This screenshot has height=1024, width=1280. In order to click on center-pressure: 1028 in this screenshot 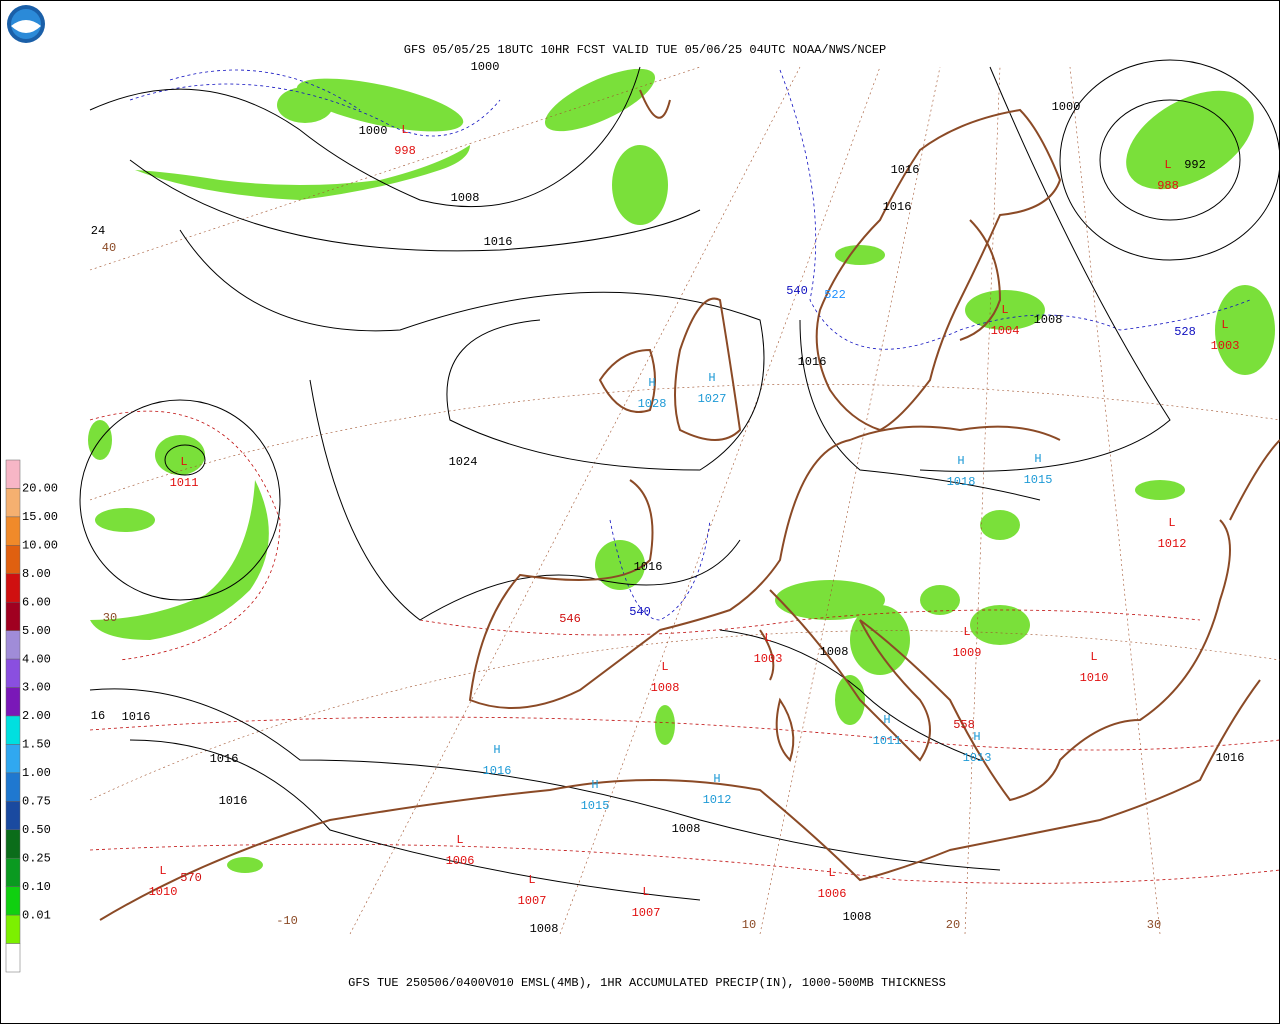, I will do `click(652, 404)`.